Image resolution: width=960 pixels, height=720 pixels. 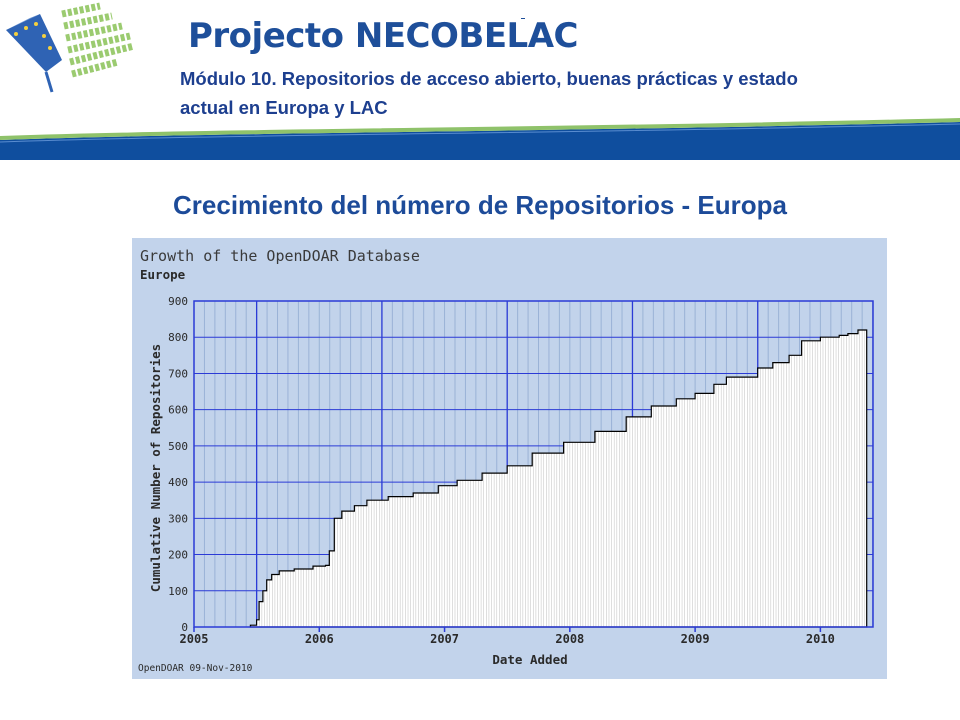 I want to click on x-tick-label: 2010, so click(x=820, y=639).